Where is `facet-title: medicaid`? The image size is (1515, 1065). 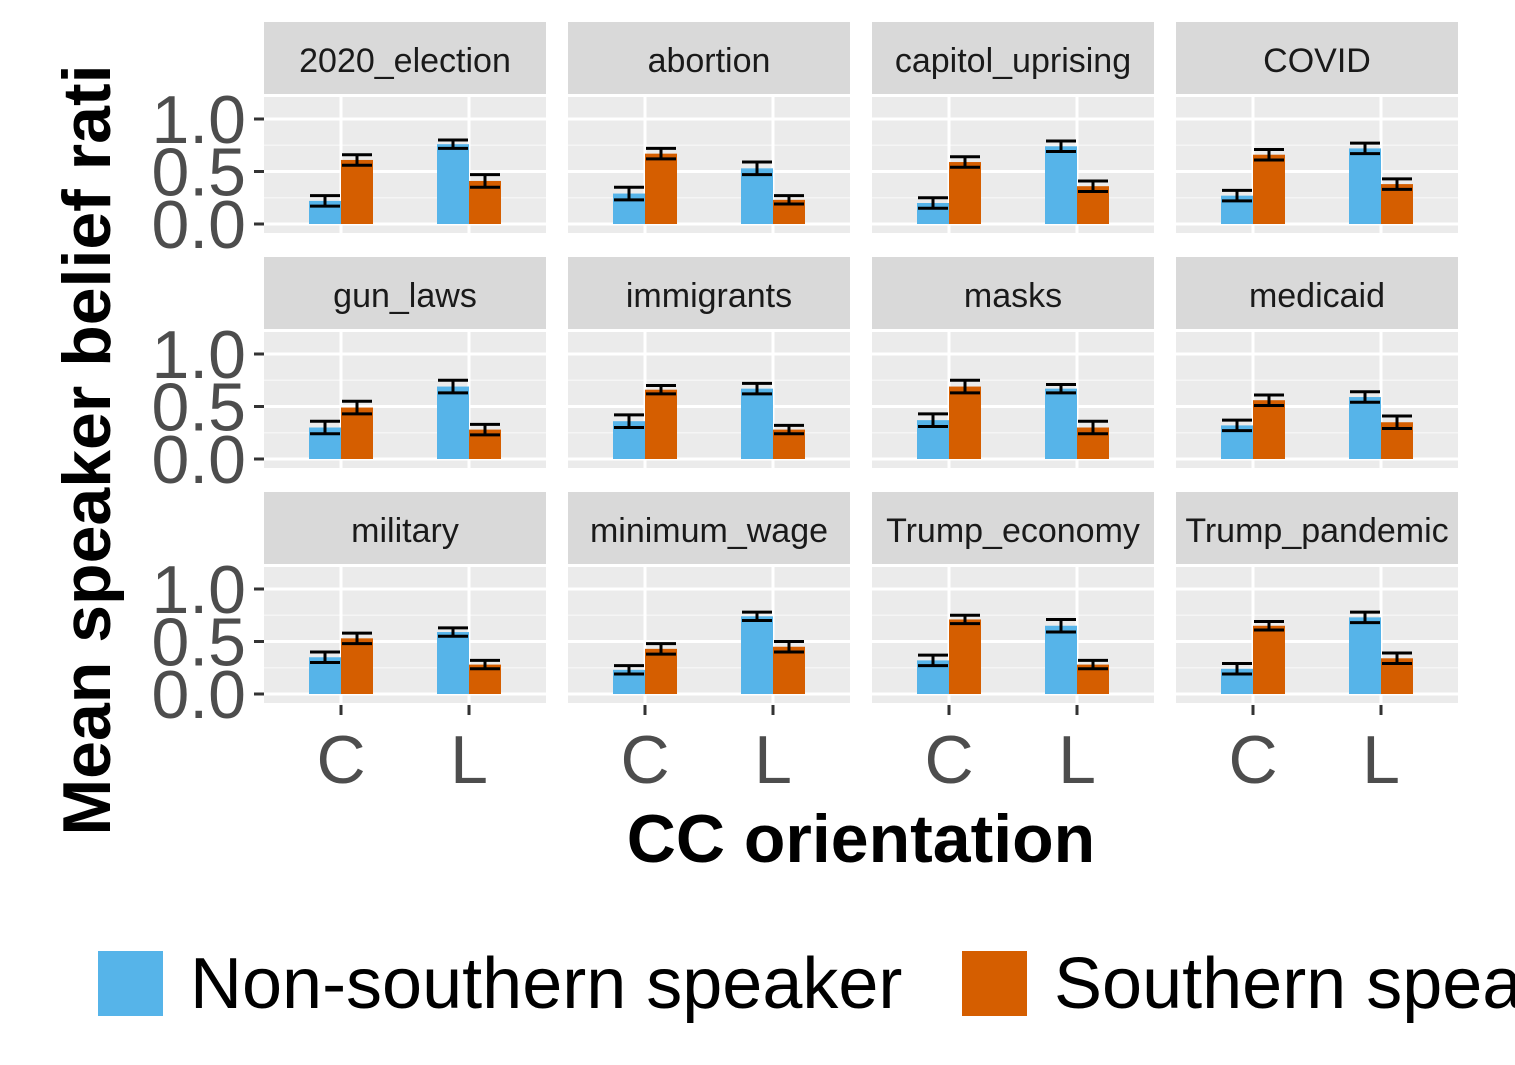 facet-title: medicaid is located at coordinates (1317, 296).